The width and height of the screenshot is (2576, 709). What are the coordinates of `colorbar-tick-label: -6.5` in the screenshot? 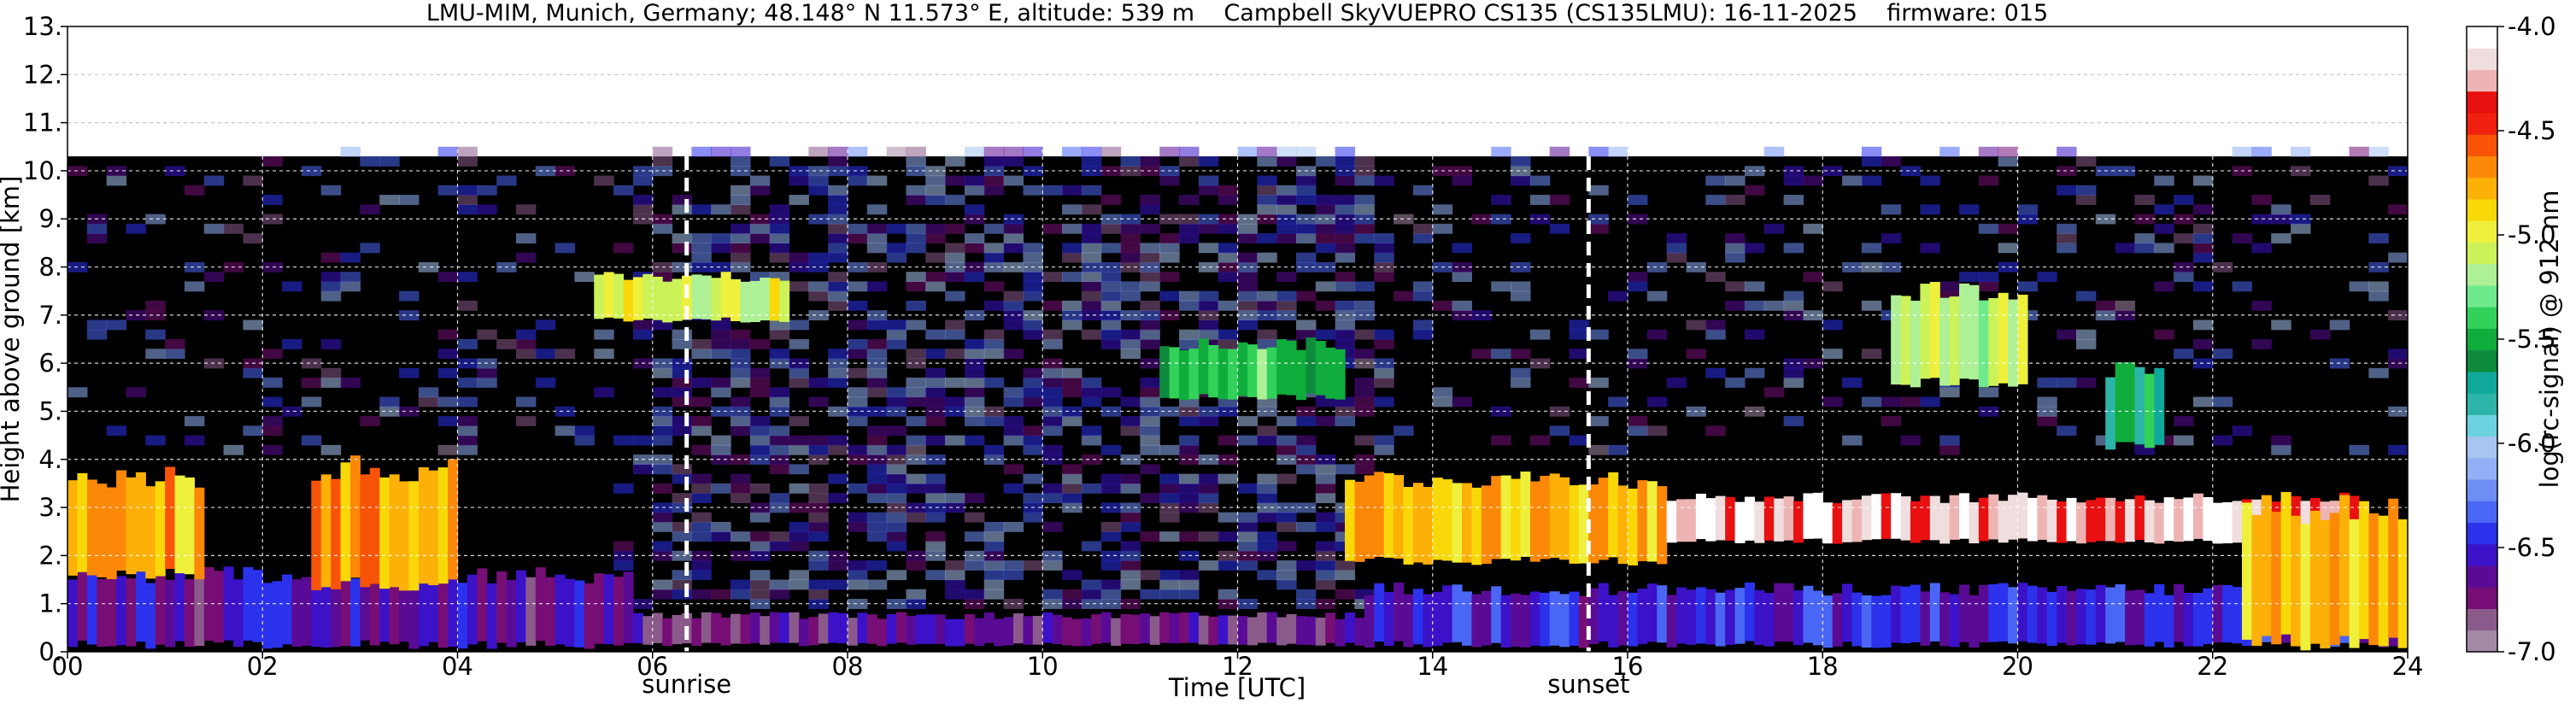 It's located at (2532, 547).